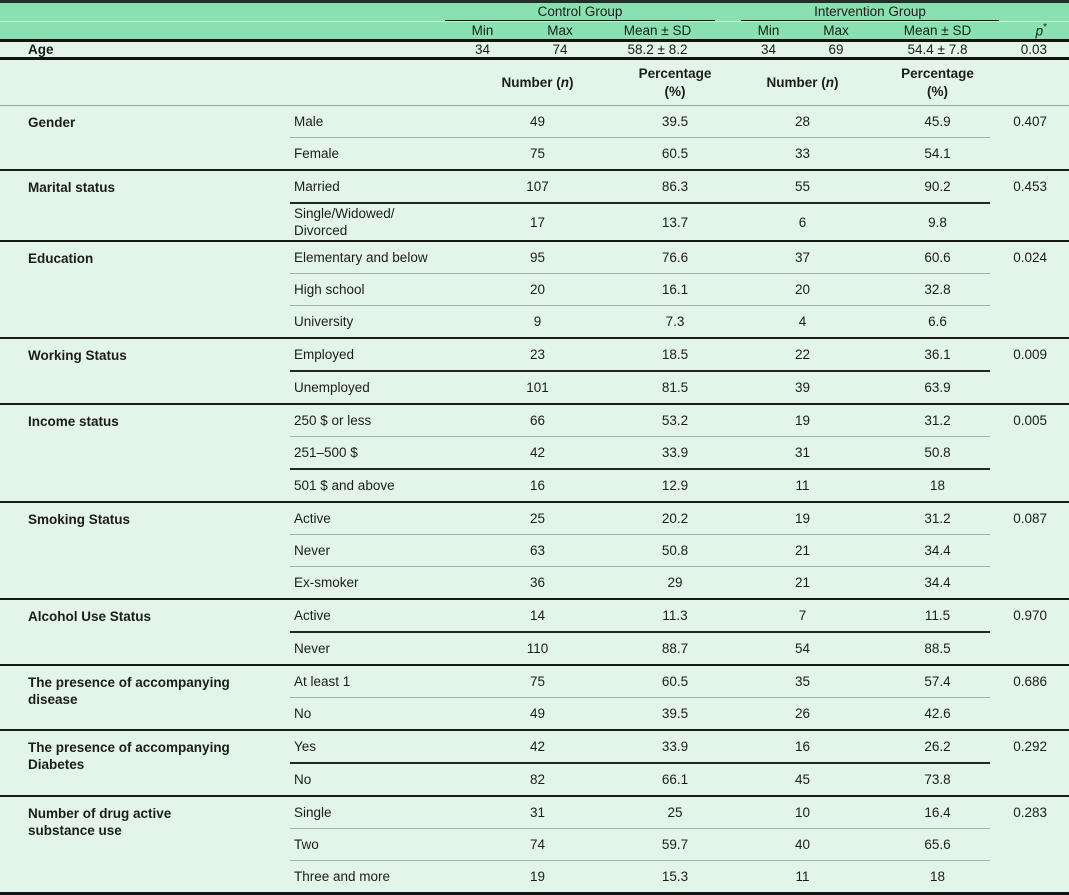 This screenshot has height=895, width=1069. I want to click on category-label: Number of drug active substance use, so click(100, 822).